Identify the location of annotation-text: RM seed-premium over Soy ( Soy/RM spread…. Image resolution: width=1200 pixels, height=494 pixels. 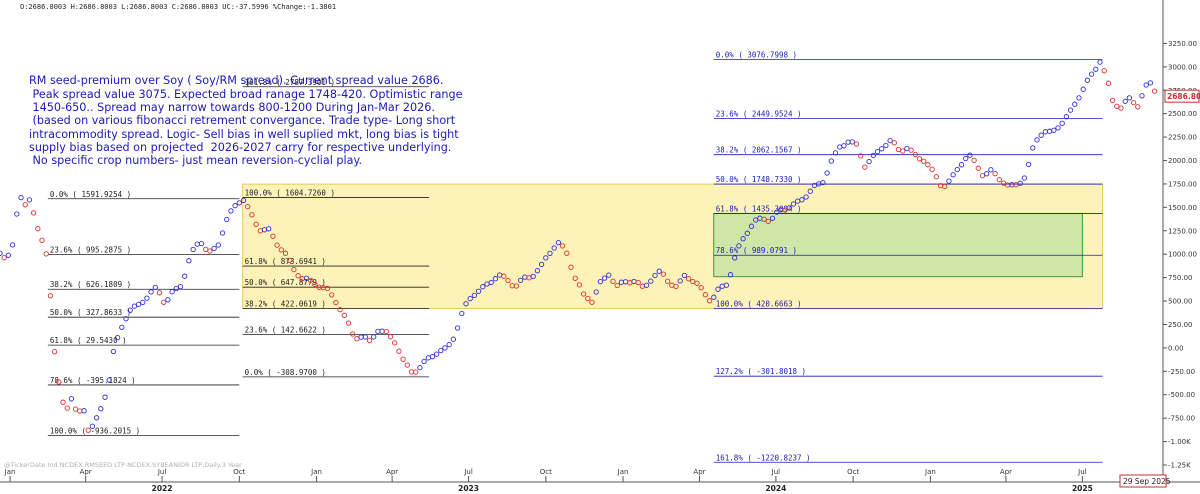
(246, 120).